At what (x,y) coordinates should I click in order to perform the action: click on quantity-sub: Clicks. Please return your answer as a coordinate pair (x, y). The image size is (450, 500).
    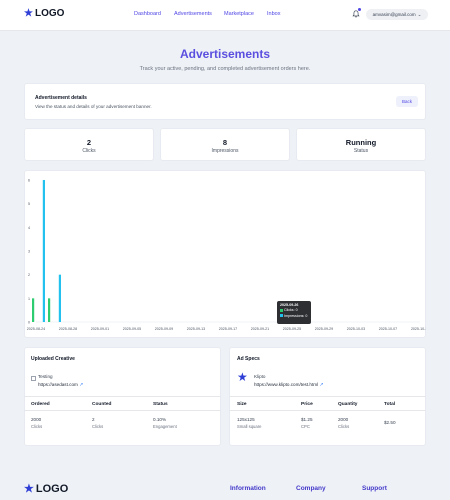
    Looking at the image, I should click on (344, 426).